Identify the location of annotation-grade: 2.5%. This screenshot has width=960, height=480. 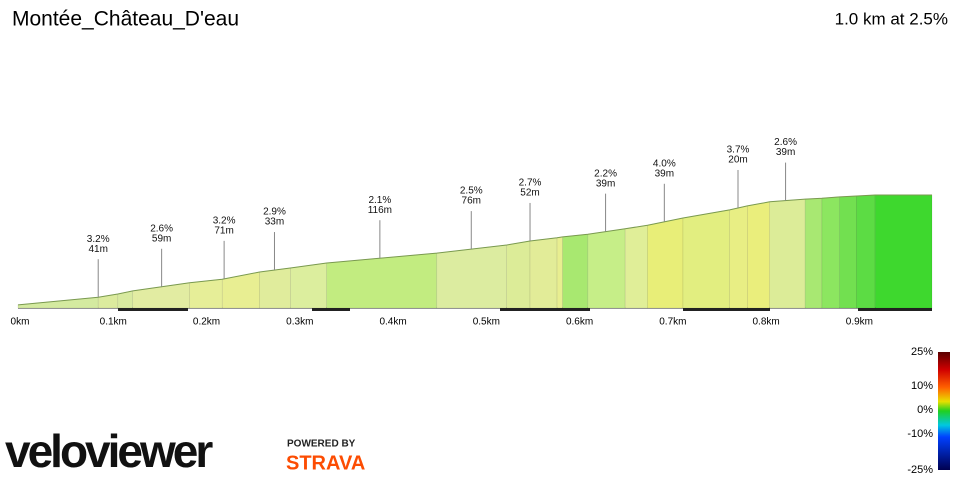
(471, 191).